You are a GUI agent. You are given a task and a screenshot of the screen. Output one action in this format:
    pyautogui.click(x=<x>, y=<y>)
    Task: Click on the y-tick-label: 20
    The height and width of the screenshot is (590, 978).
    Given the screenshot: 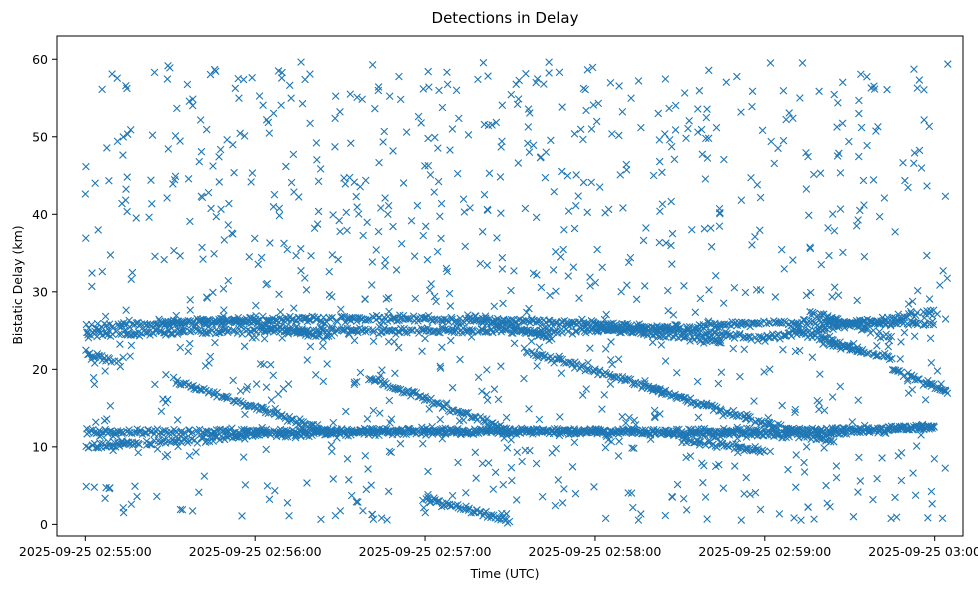 What is the action you would take?
    pyautogui.click(x=40, y=369)
    